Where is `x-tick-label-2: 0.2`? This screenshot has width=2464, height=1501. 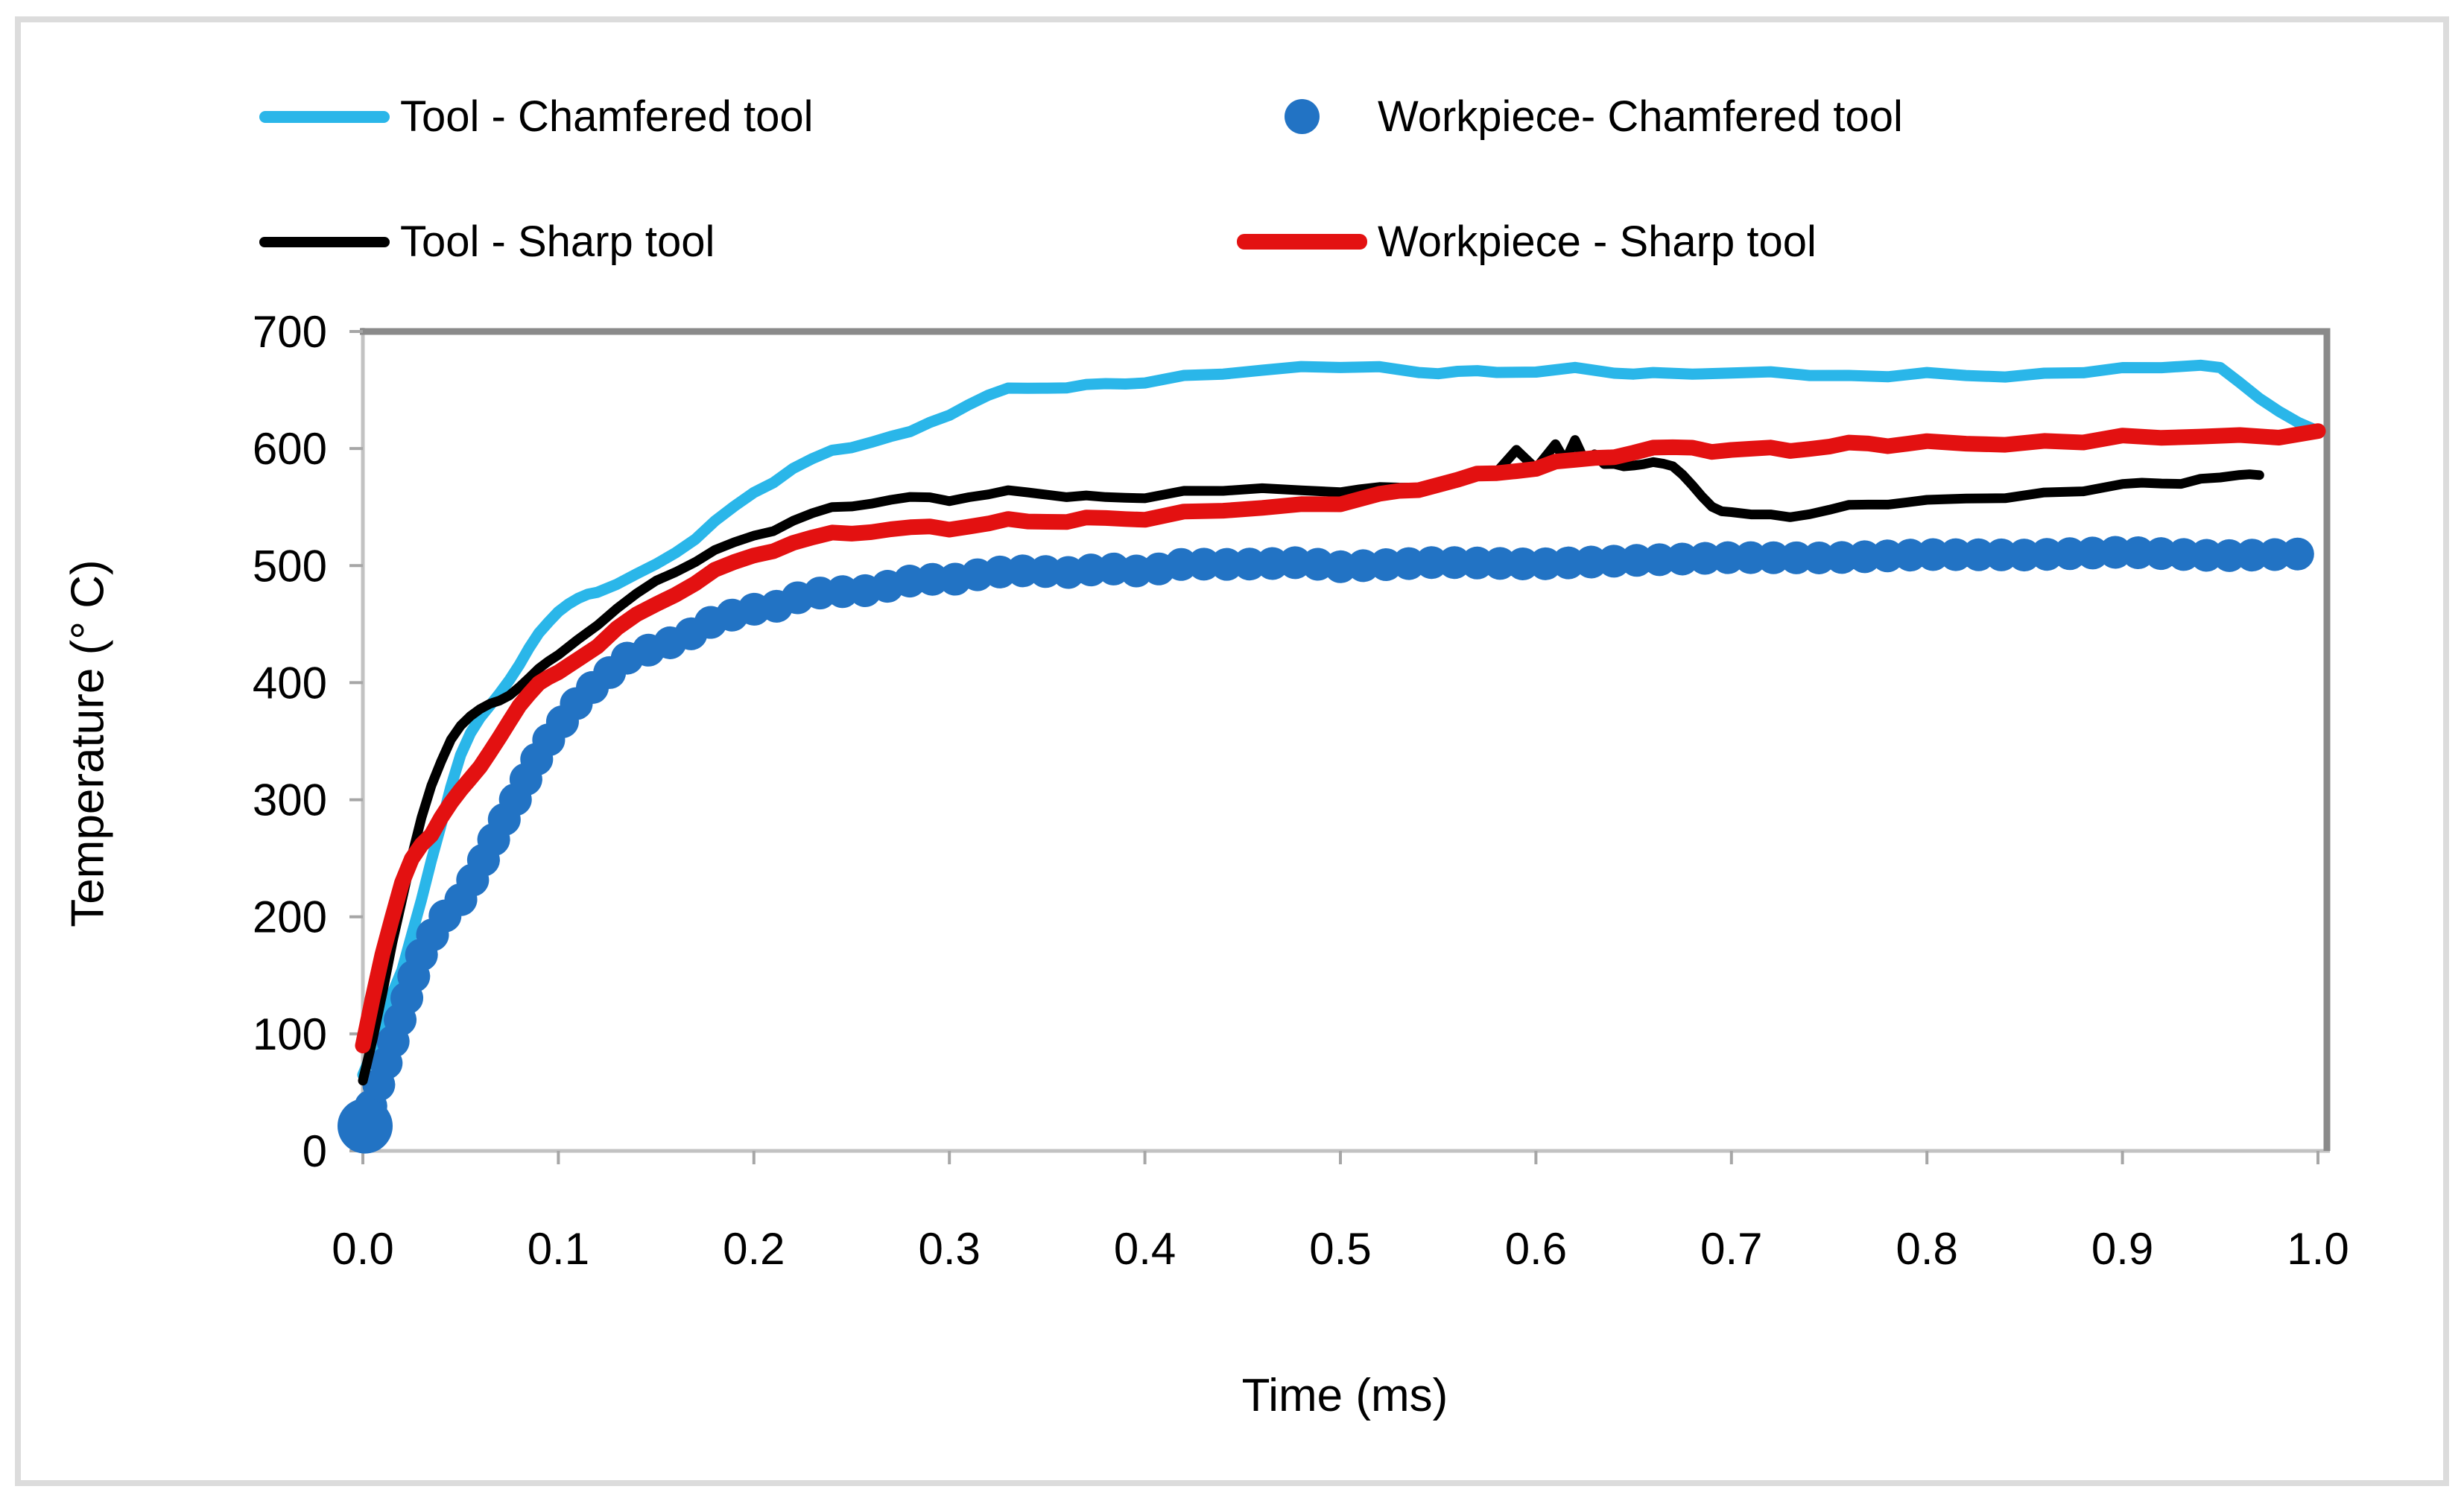 x-tick-label-2: 0.2 is located at coordinates (754, 1249).